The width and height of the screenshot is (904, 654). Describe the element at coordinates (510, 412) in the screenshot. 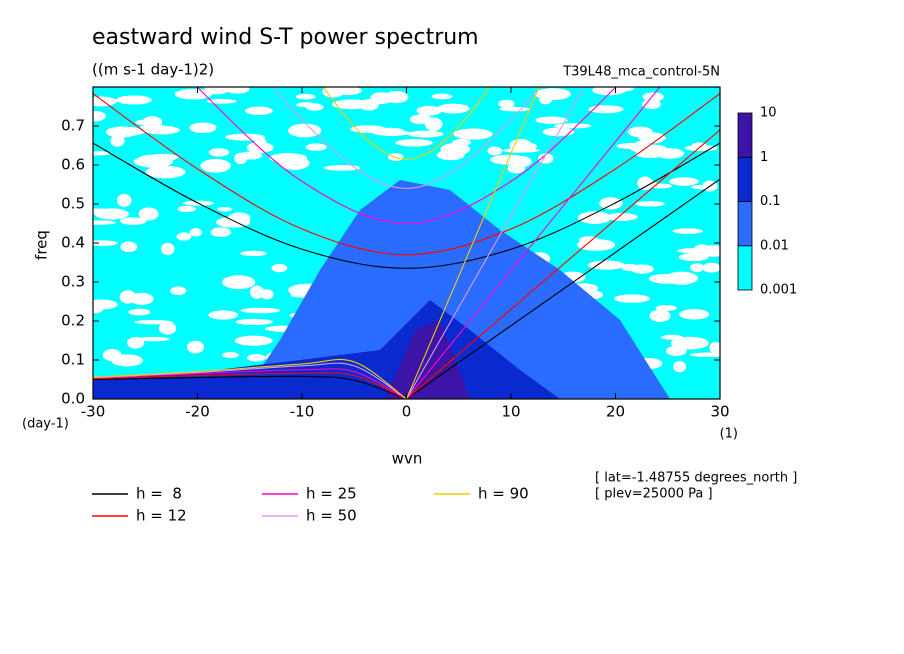

I see `x-tick-label: 10` at that location.